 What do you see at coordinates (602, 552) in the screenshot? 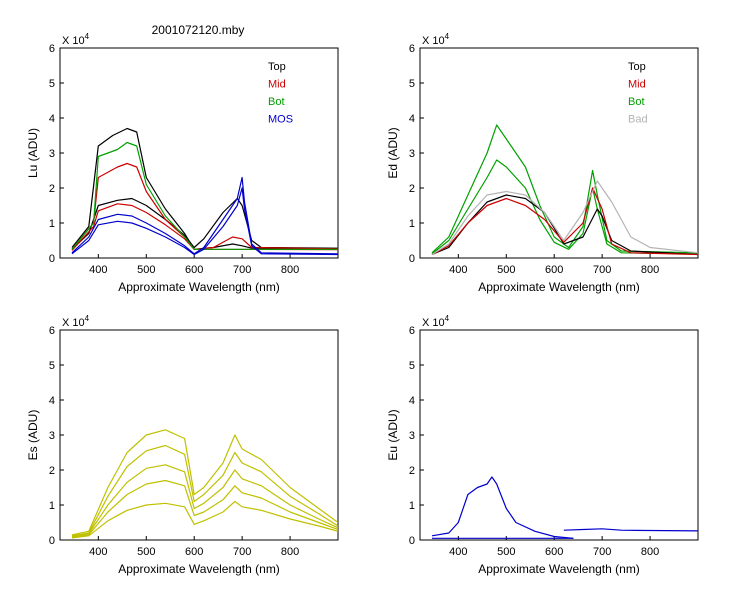
I see `eu-xtick-label: 700` at bounding box center [602, 552].